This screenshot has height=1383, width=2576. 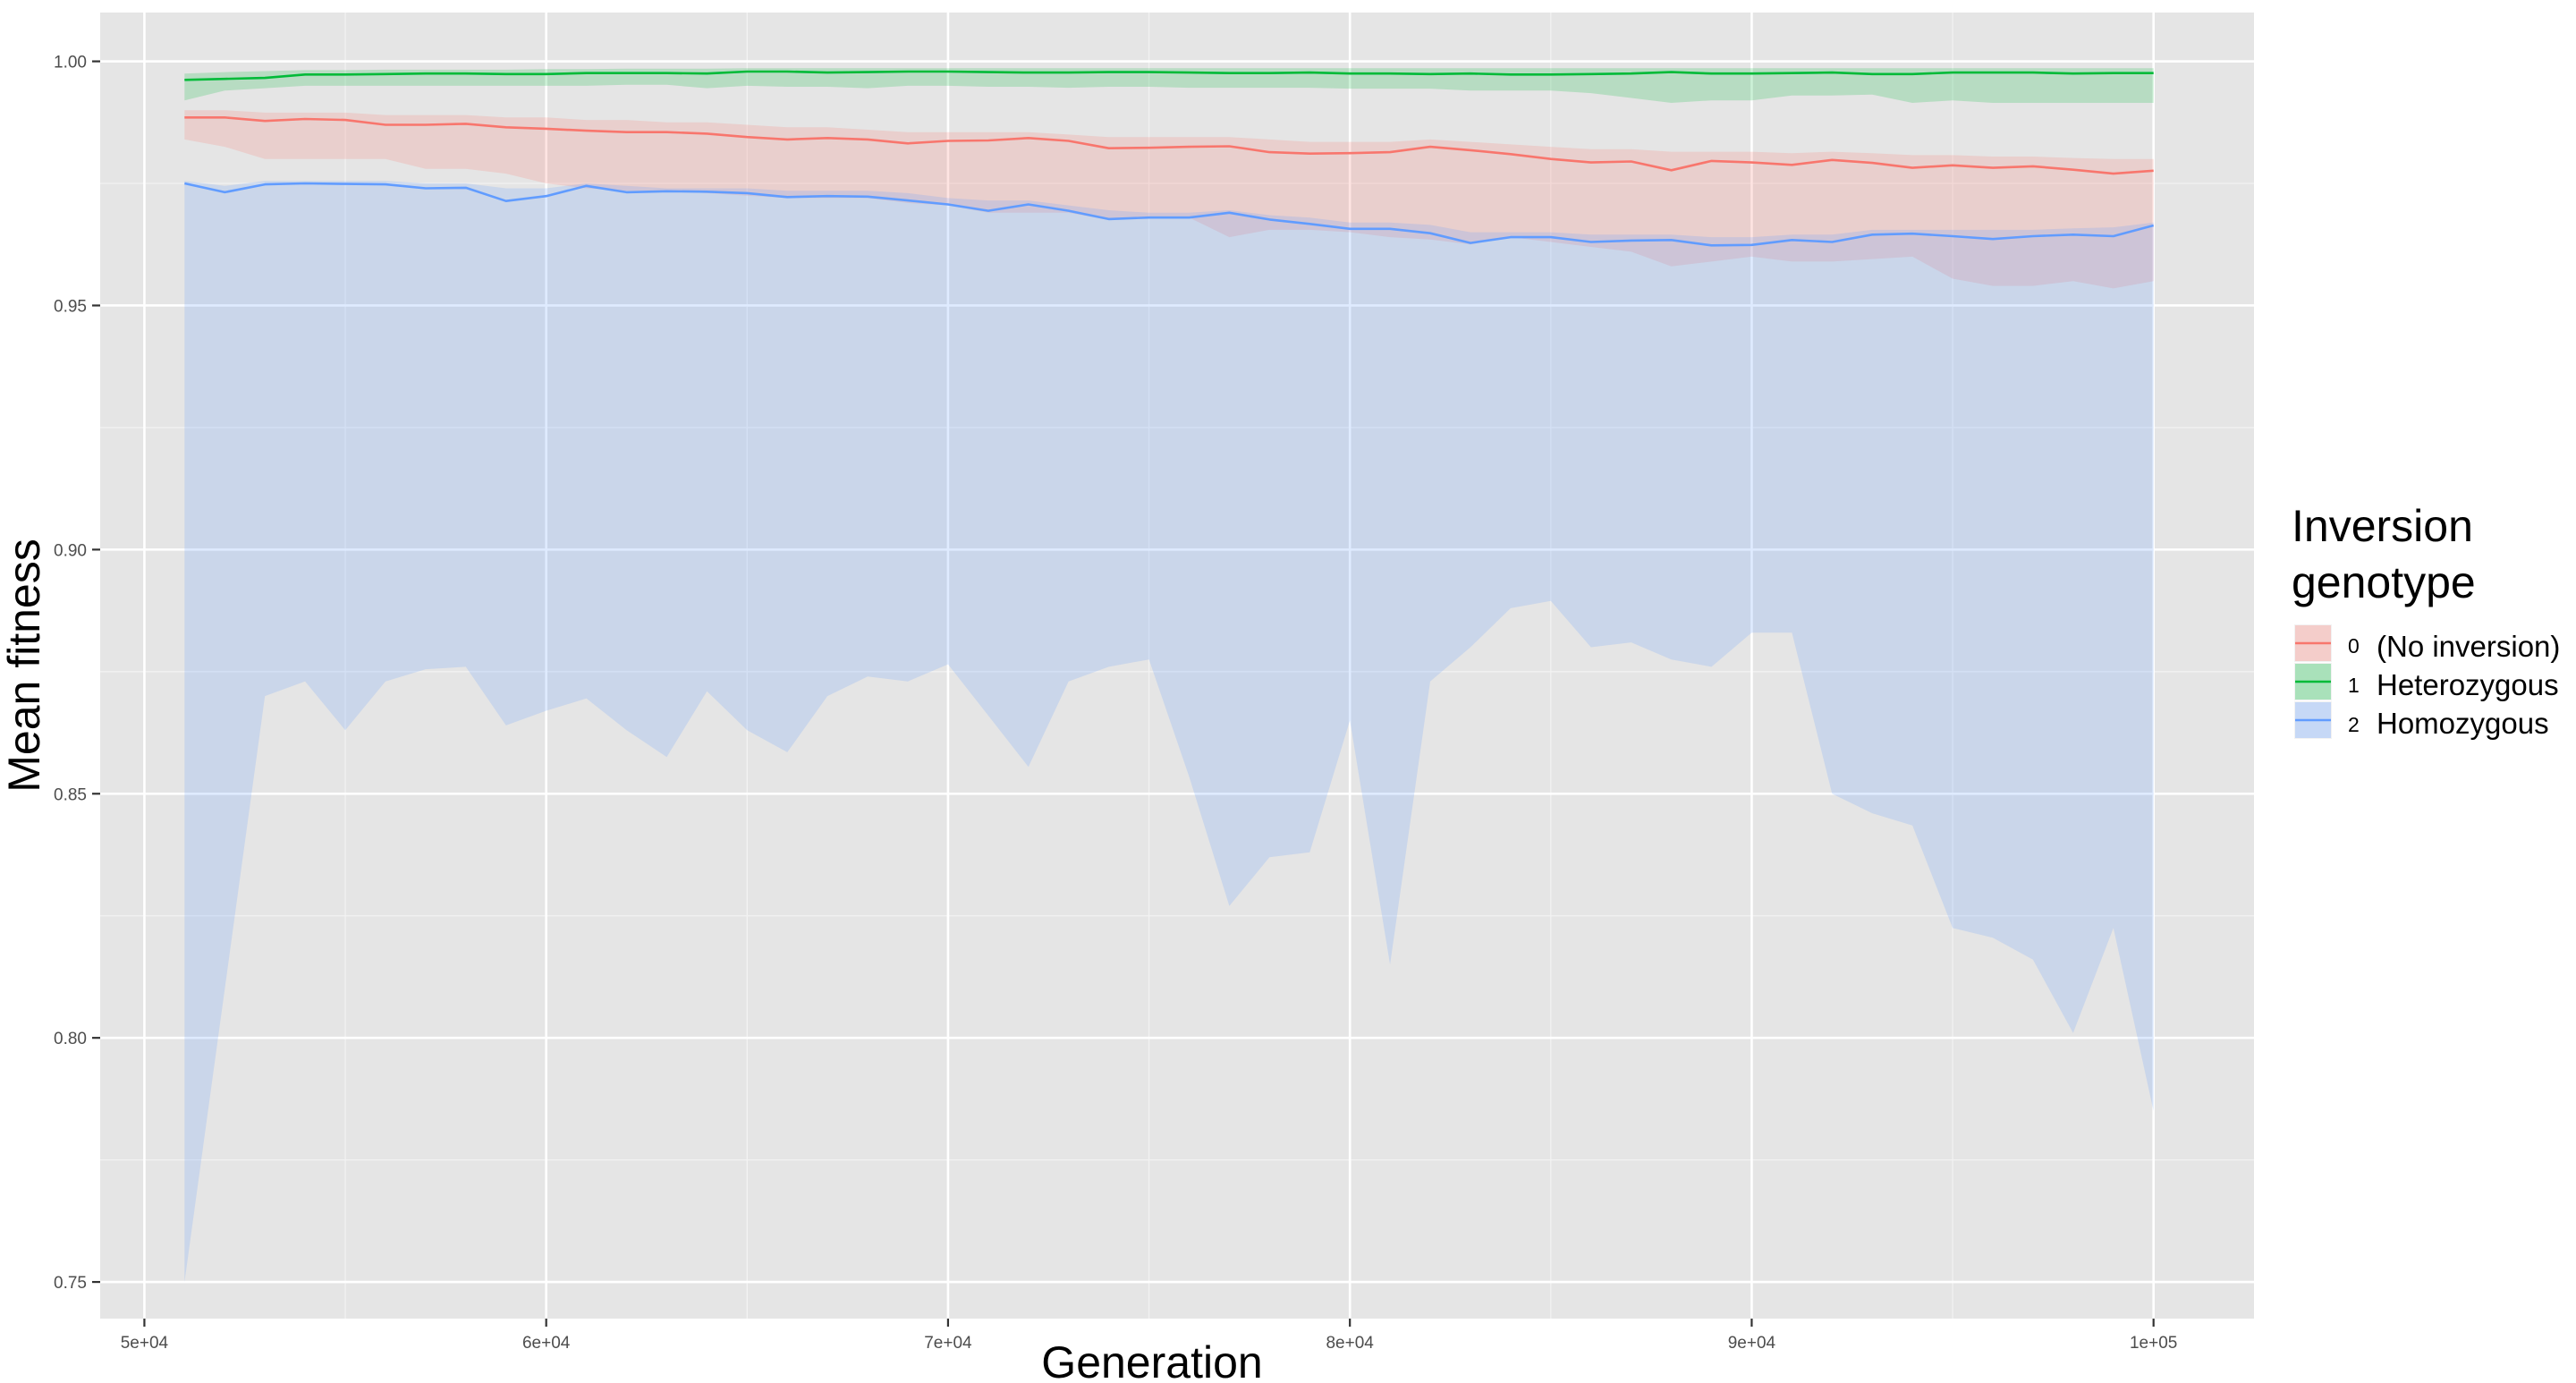 I want to click on legend-title-line-1: Inversion, so click(x=2382, y=526).